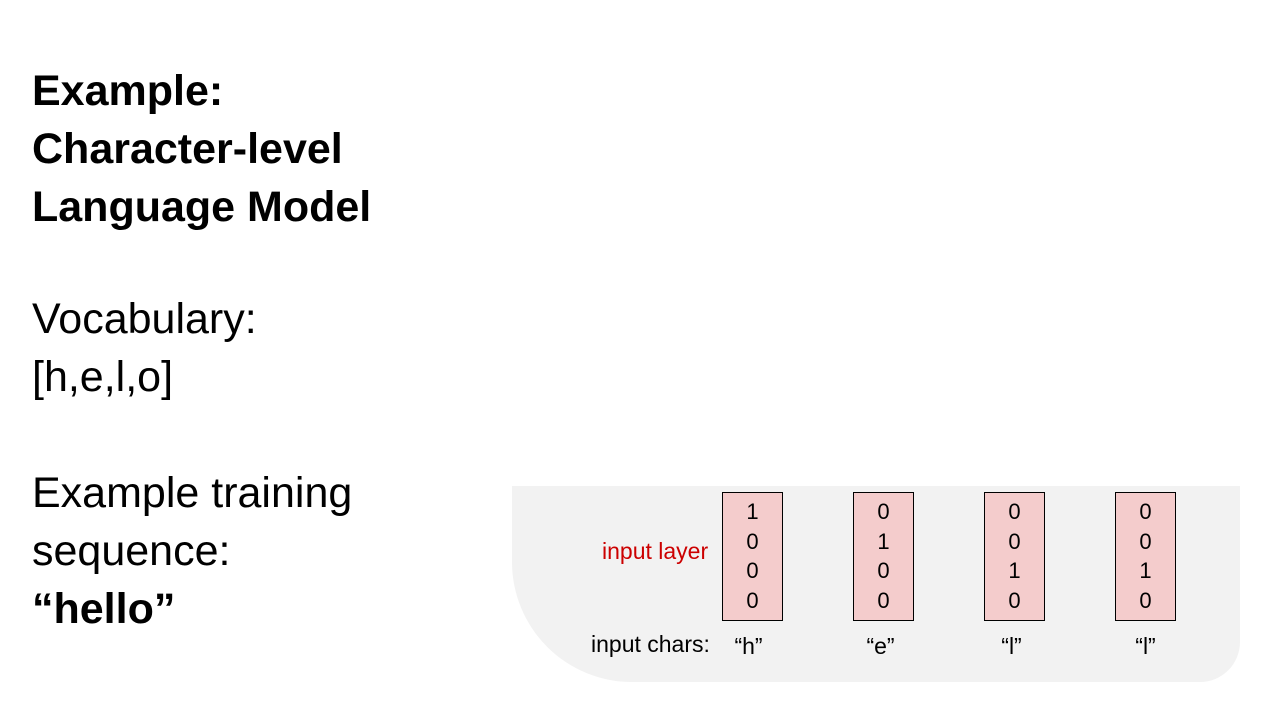  I want to click on input-vector-3: 0 0 1 0, so click(1145, 556).